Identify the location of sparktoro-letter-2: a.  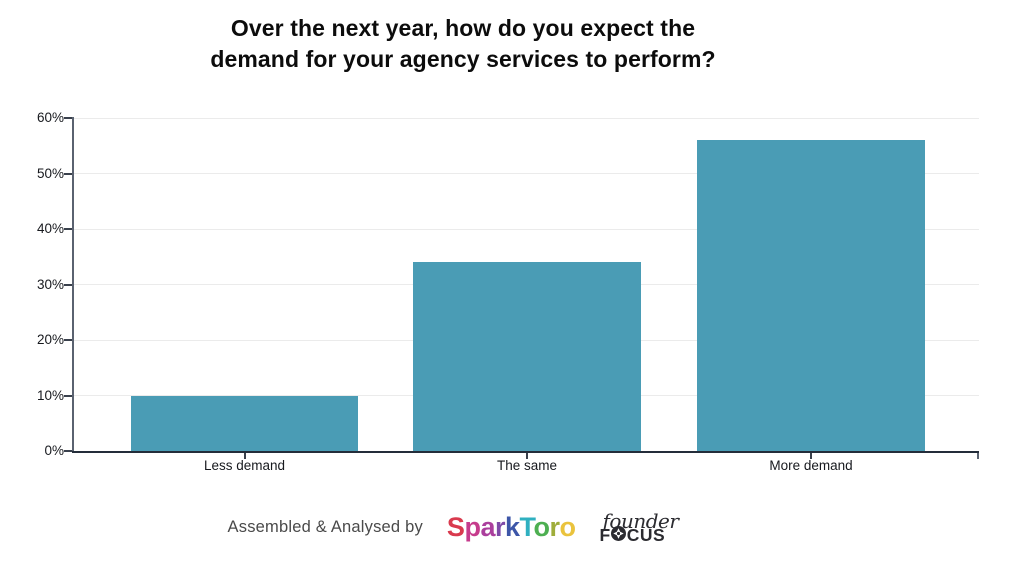
(487, 526).